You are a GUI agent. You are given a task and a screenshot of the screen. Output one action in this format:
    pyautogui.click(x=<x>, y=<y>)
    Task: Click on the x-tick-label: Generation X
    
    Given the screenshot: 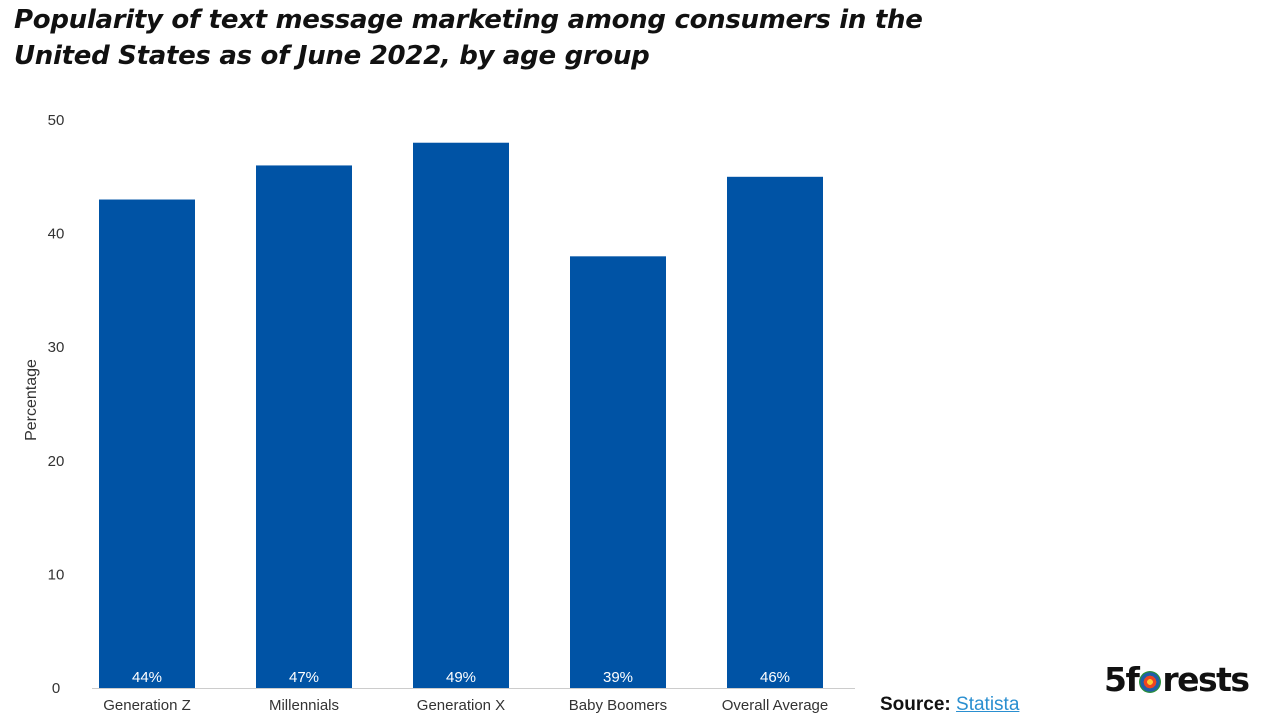 What is the action you would take?
    pyautogui.click(x=461, y=705)
    